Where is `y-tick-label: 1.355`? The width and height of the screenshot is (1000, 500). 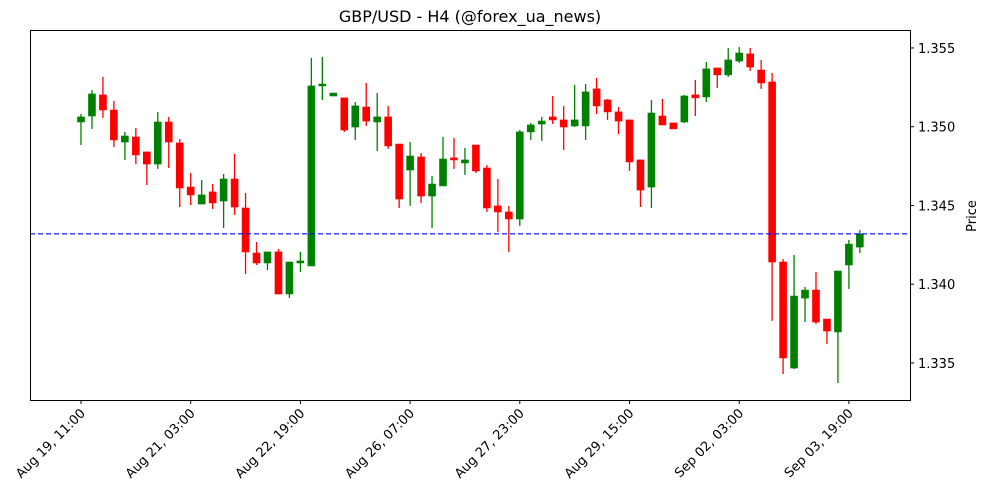 y-tick-label: 1.355 is located at coordinates (936, 49).